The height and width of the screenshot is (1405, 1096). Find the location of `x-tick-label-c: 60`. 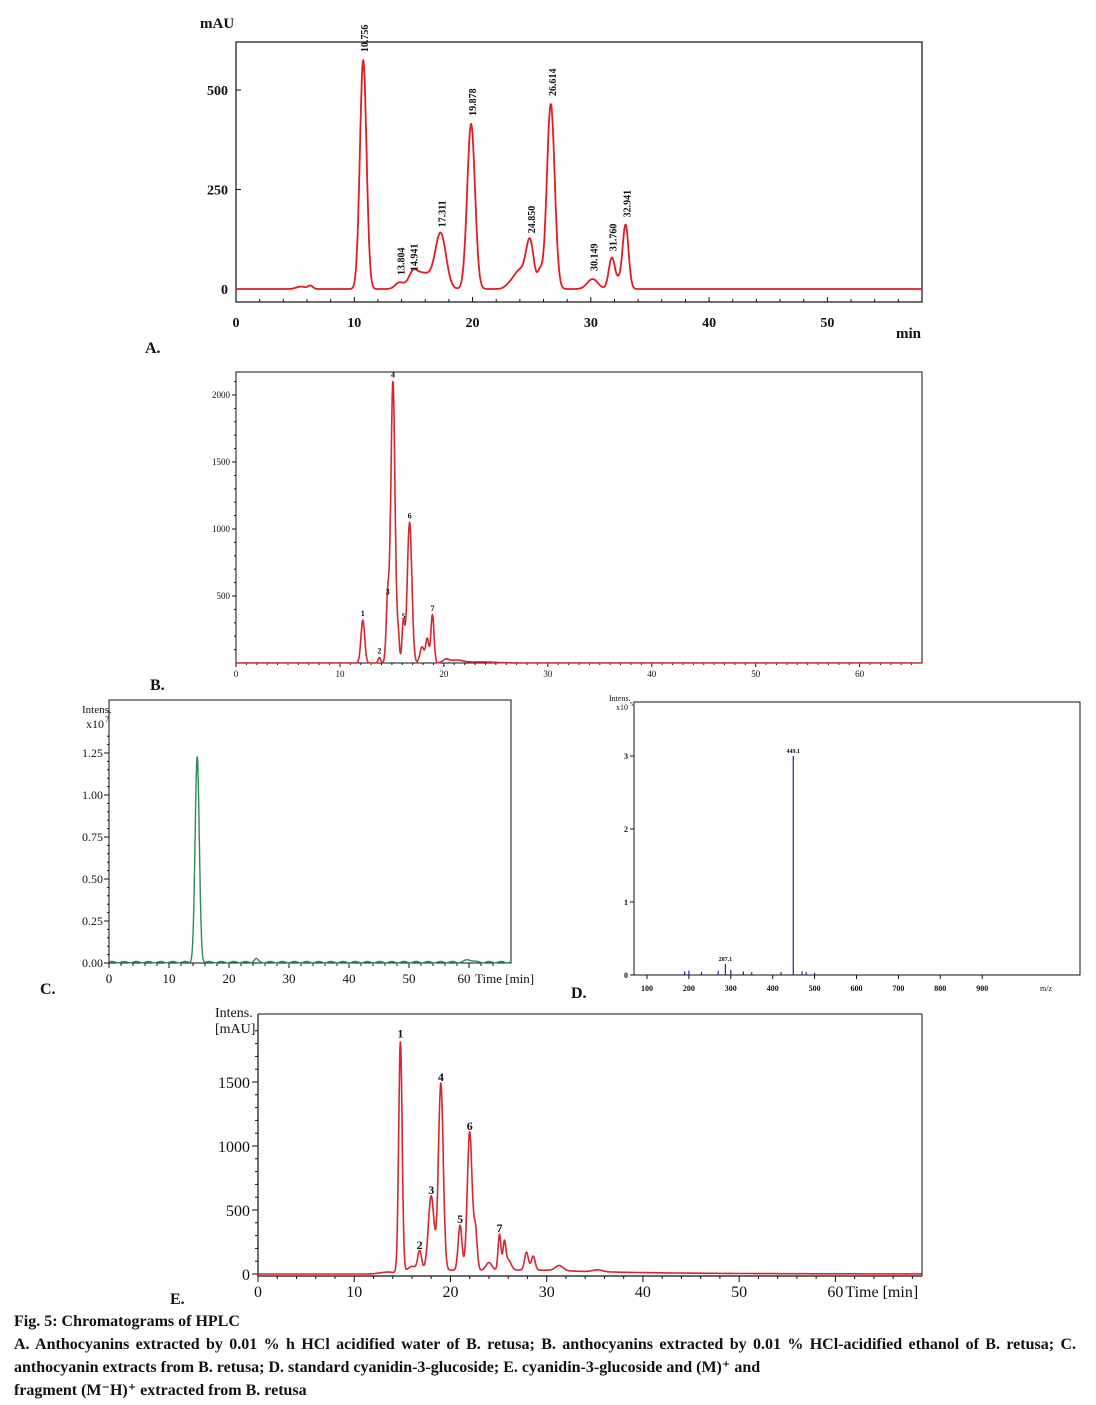

x-tick-label-c: 60 is located at coordinates (464, 978).